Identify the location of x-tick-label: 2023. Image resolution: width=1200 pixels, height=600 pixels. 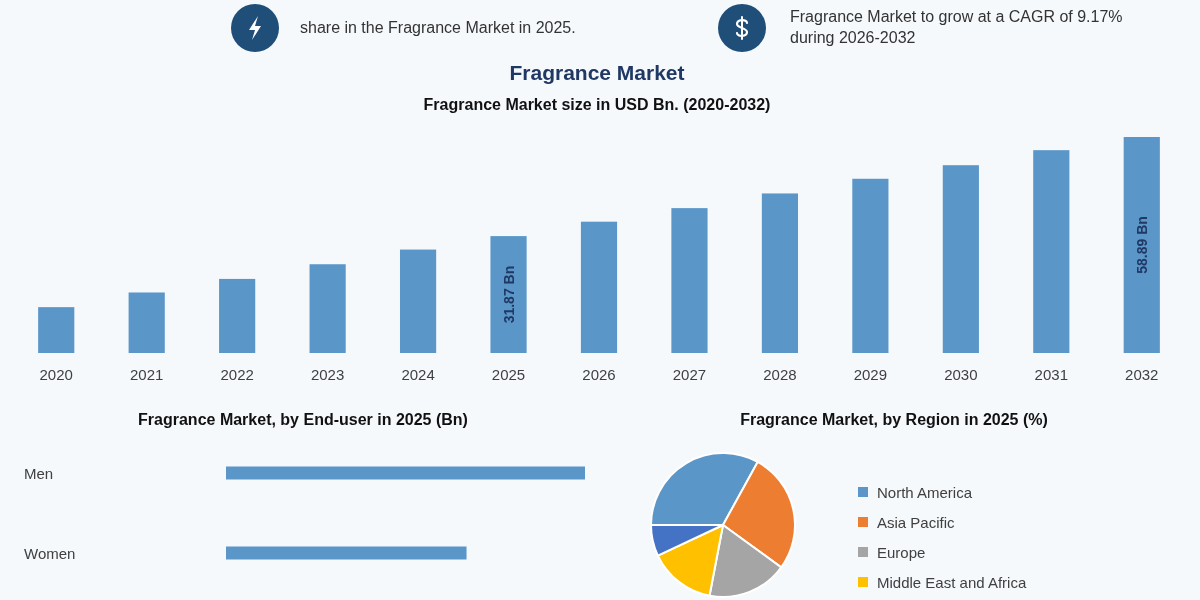
(327, 374).